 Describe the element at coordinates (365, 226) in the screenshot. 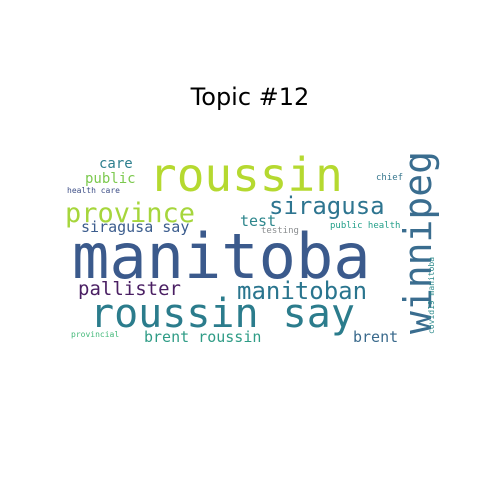

I see `word-public-health: public health` at that location.